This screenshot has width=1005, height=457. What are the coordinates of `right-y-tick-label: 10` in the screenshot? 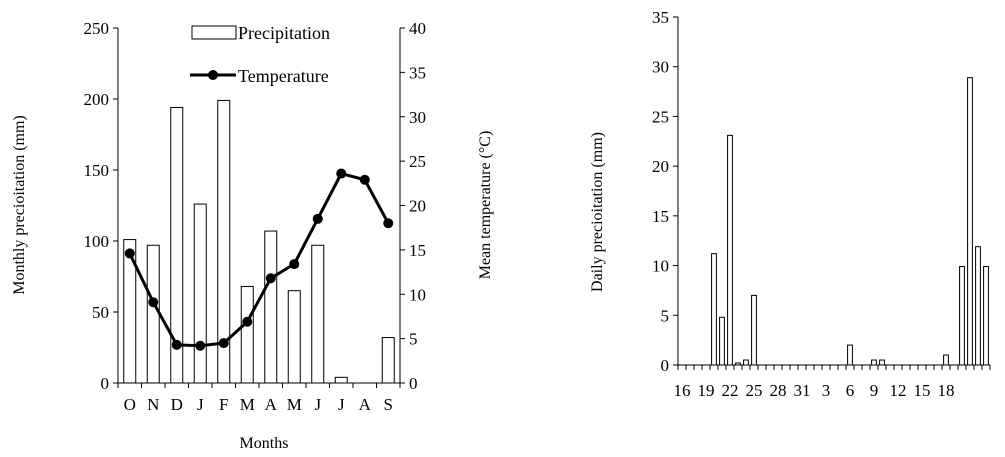 It's located at (417, 294).